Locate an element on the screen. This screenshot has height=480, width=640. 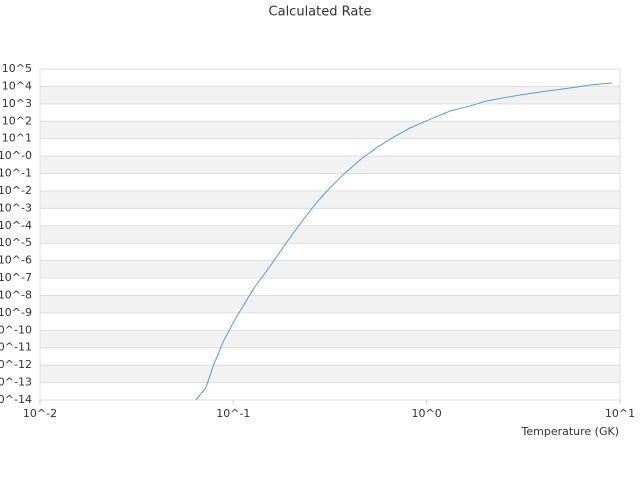
x-tick-label: 10^0 is located at coordinates (427, 413).